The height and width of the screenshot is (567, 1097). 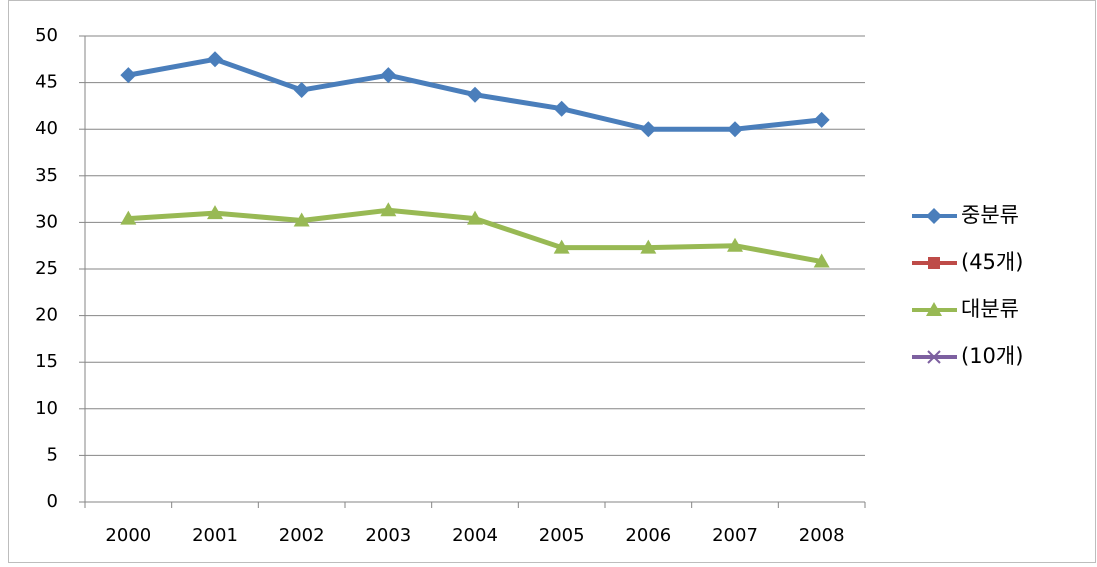 I want to click on y-tick-label: 25, so click(x=46, y=268).